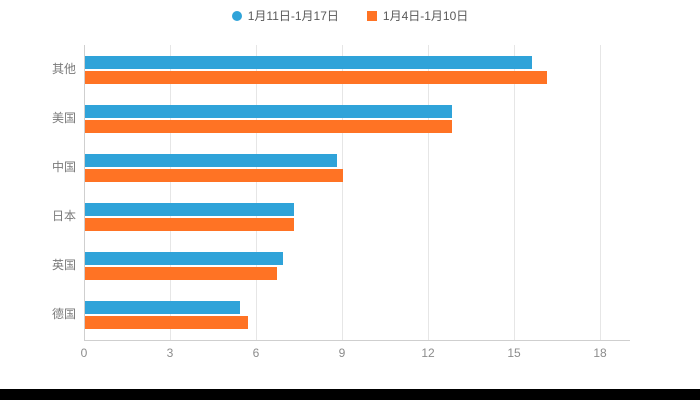  Describe the element at coordinates (162, 308) in the screenshot. I see `bar-德国-blue` at that location.